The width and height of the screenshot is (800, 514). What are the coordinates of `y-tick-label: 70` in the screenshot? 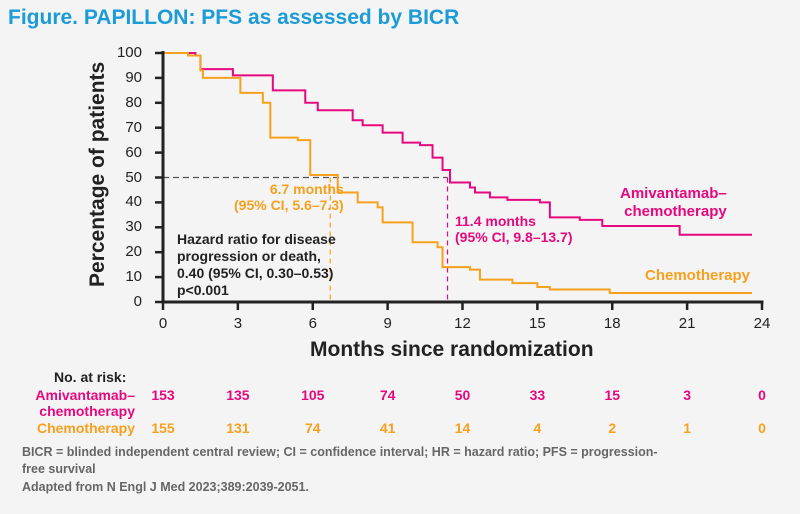 It's located at (133, 127).